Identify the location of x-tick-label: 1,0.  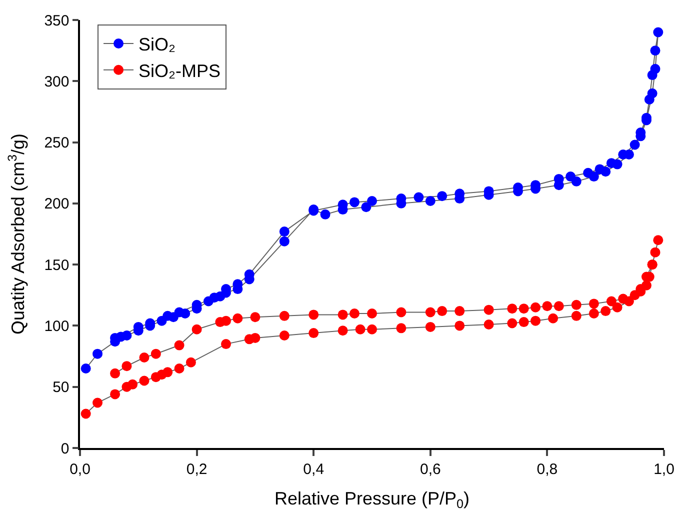
(664, 469).